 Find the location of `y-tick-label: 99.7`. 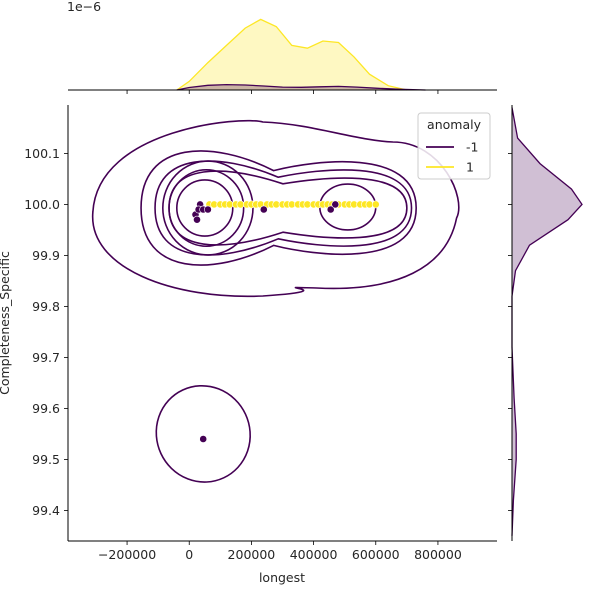

y-tick-label: 99.7 is located at coordinates (46, 357).